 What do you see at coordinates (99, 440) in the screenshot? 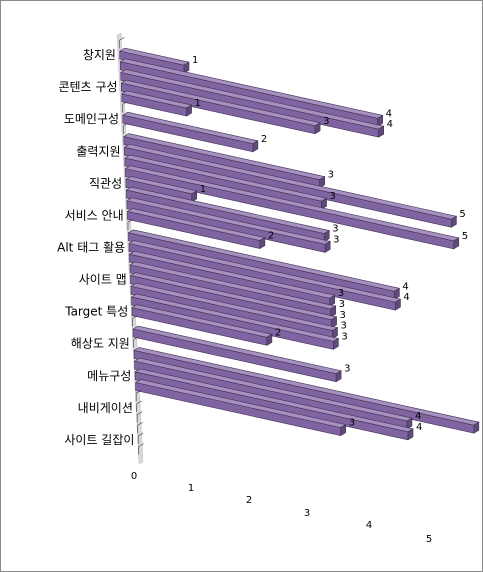
I see `category-label: 사이트 길잡이` at bounding box center [99, 440].